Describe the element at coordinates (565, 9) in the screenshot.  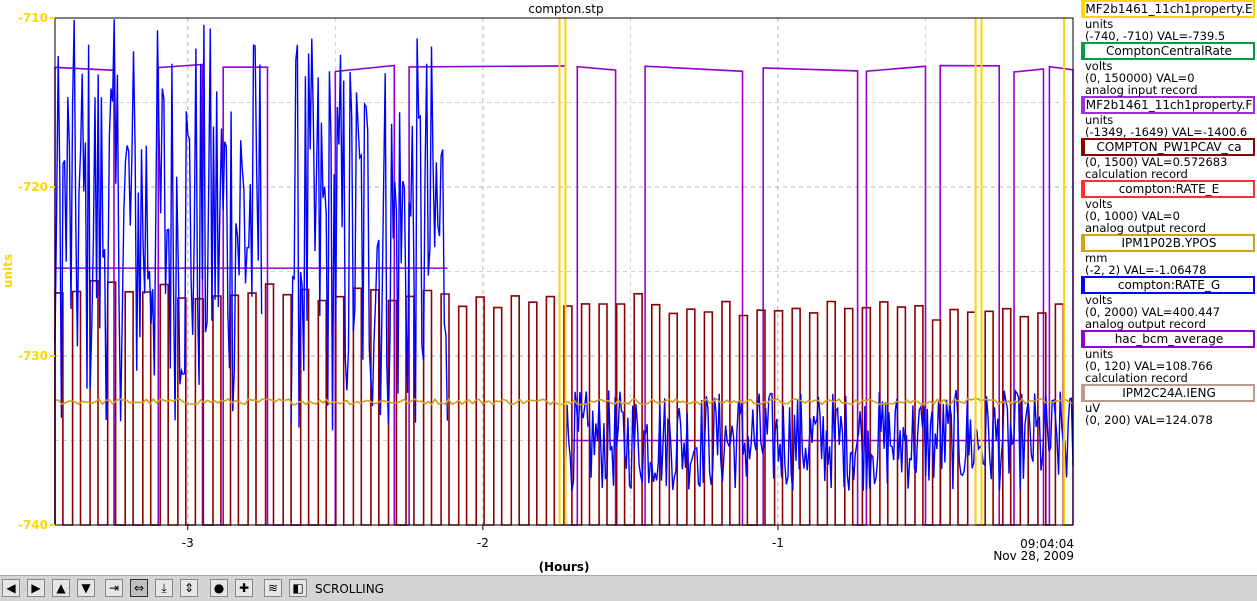
I see `chart-title: compton.stp` at that location.